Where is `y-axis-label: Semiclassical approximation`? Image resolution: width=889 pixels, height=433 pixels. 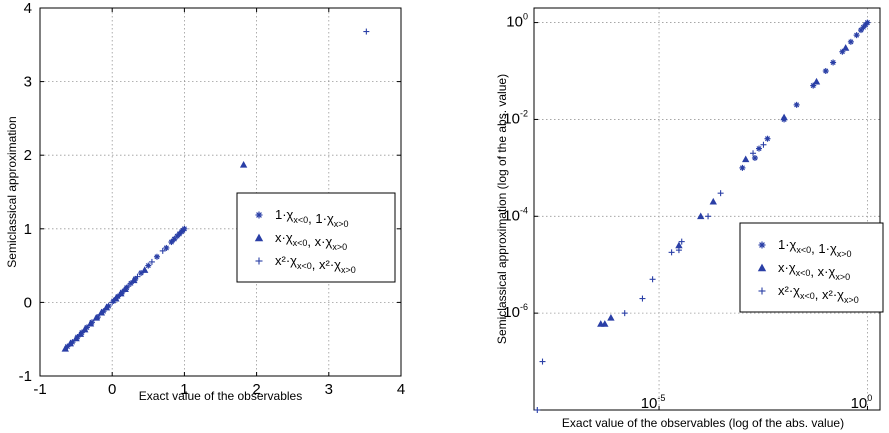
y-axis-label: Semiclassical approximation is located at coordinates (12, 191).